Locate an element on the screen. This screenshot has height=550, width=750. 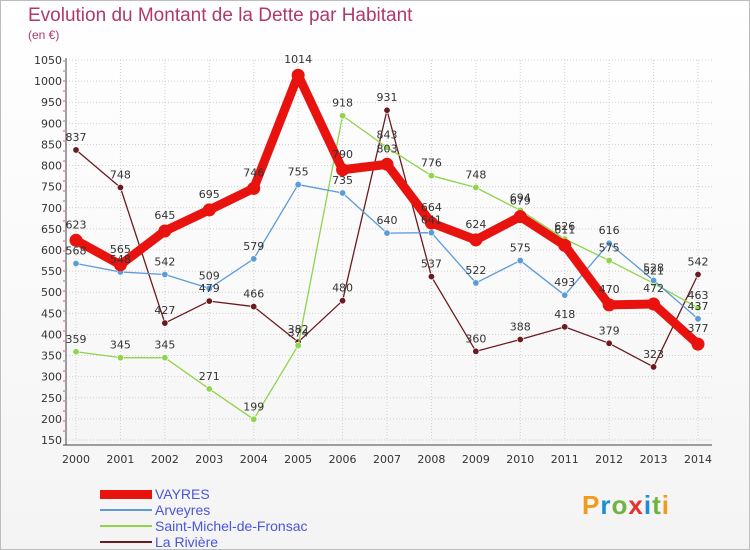
y-tick-label: 200 is located at coordinates (51, 419).